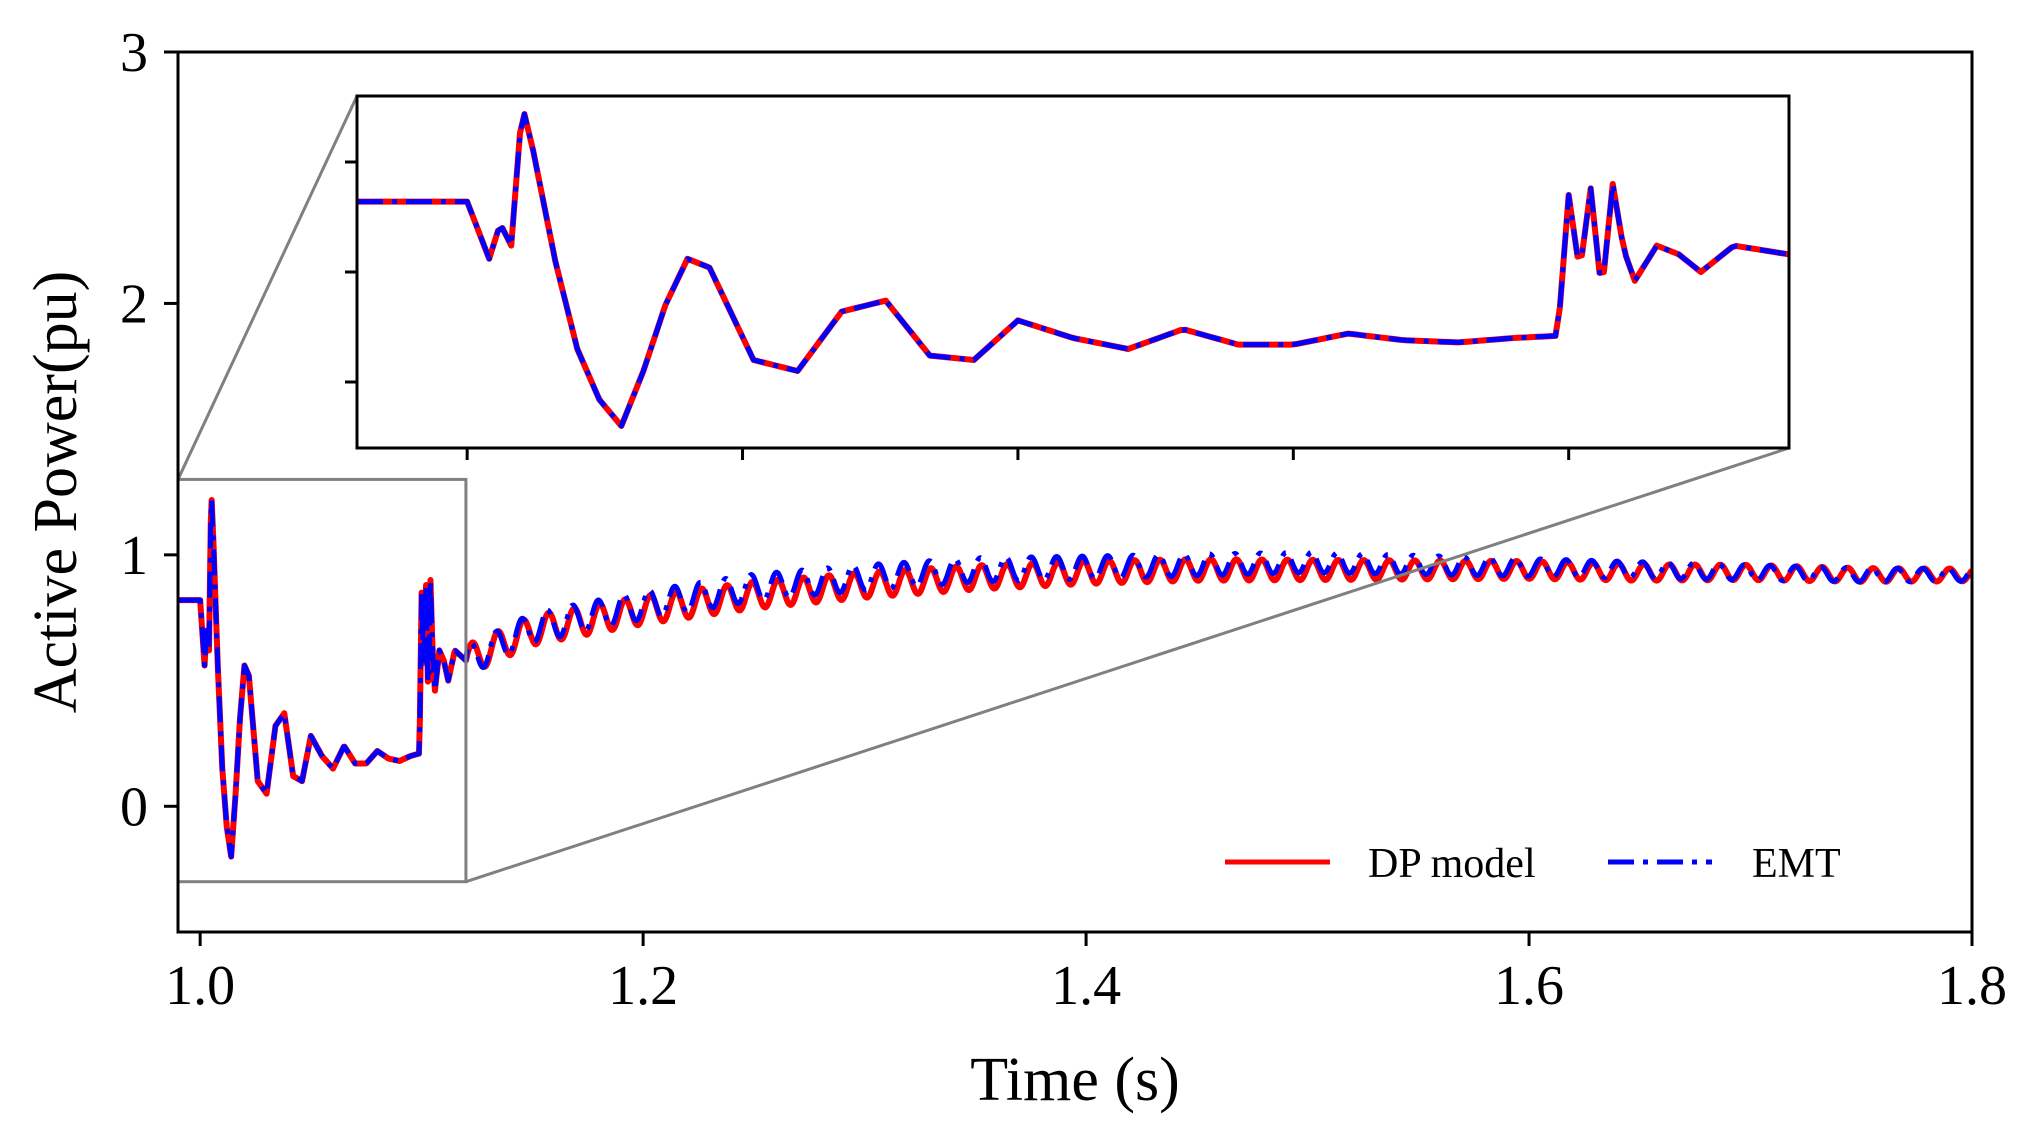 This screenshot has width=2020, height=1126. Describe the element at coordinates (200, 986) in the screenshot. I see `x-tick-label: 1.0` at that location.